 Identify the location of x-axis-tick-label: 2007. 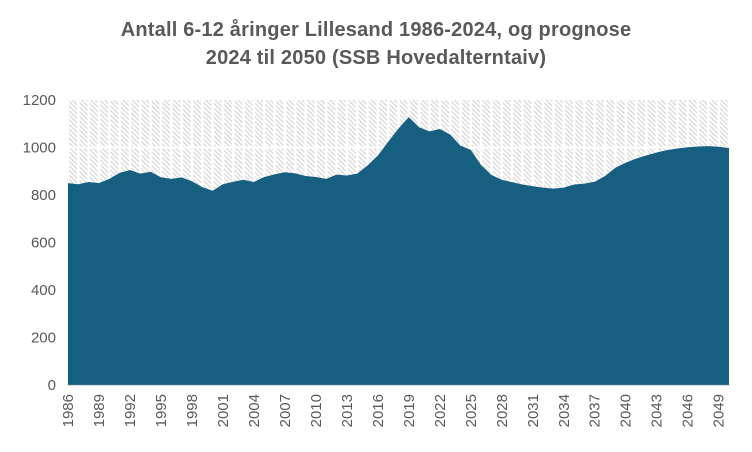
(285, 410).